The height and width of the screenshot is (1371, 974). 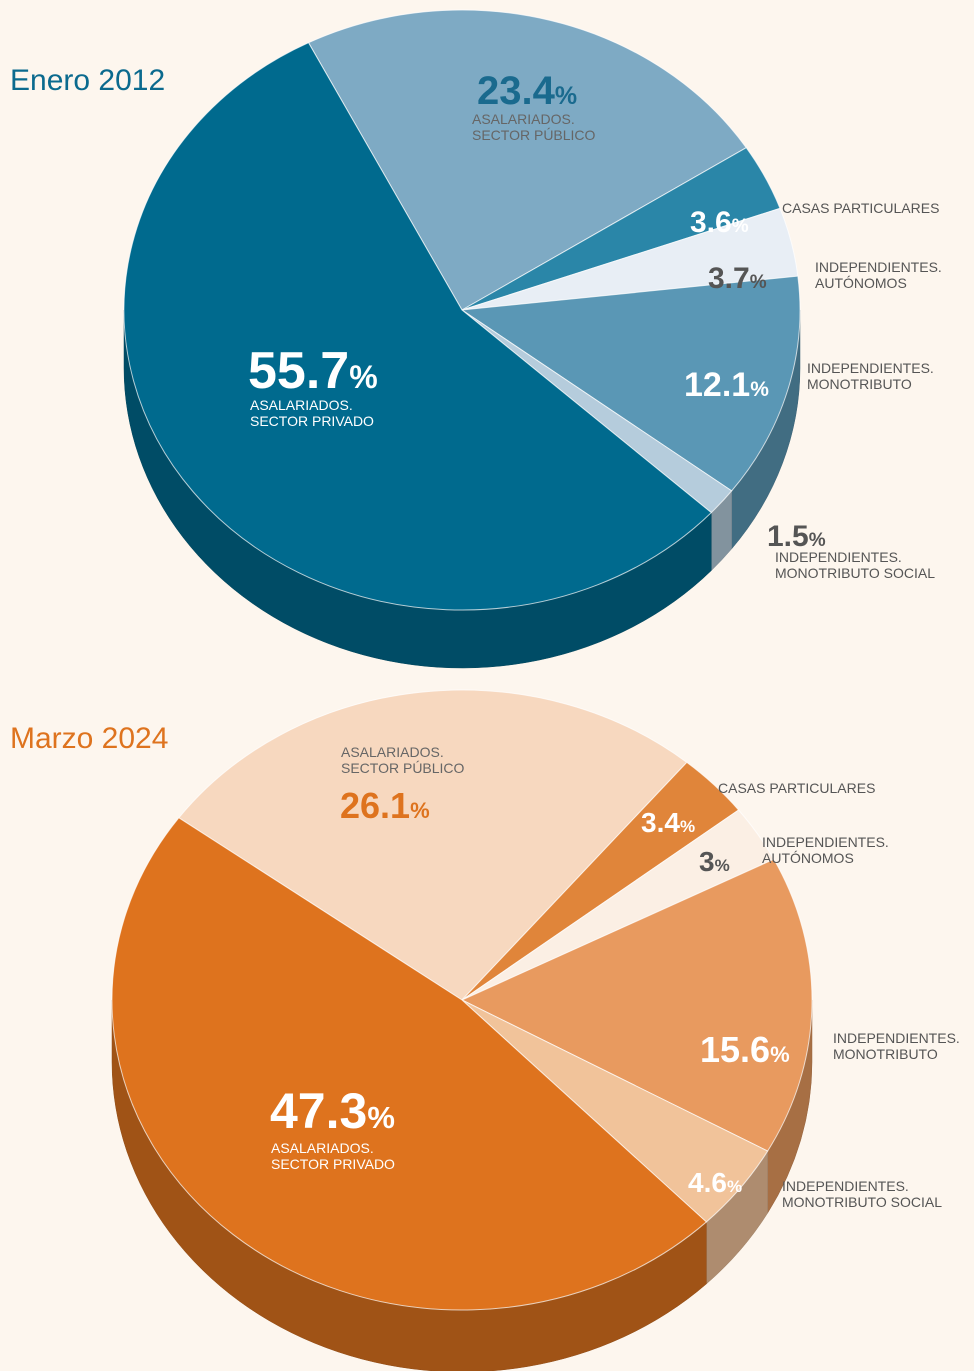 I want to click on value-label: 1.5%, so click(x=796, y=536).